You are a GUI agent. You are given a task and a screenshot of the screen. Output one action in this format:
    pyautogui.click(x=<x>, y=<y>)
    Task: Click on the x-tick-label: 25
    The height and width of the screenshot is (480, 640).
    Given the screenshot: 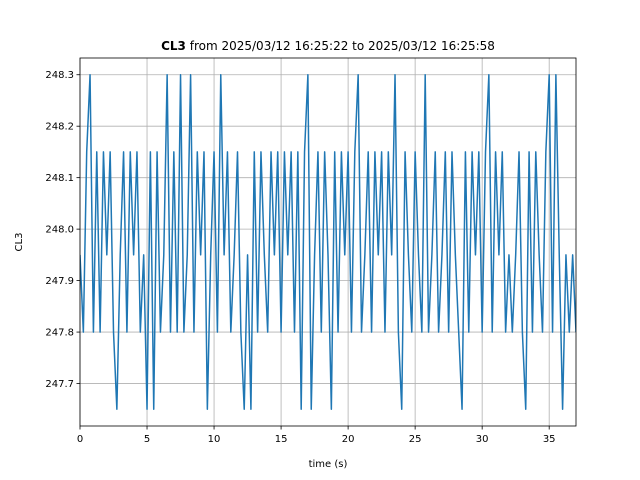 What is the action you would take?
    pyautogui.click(x=415, y=439)
    